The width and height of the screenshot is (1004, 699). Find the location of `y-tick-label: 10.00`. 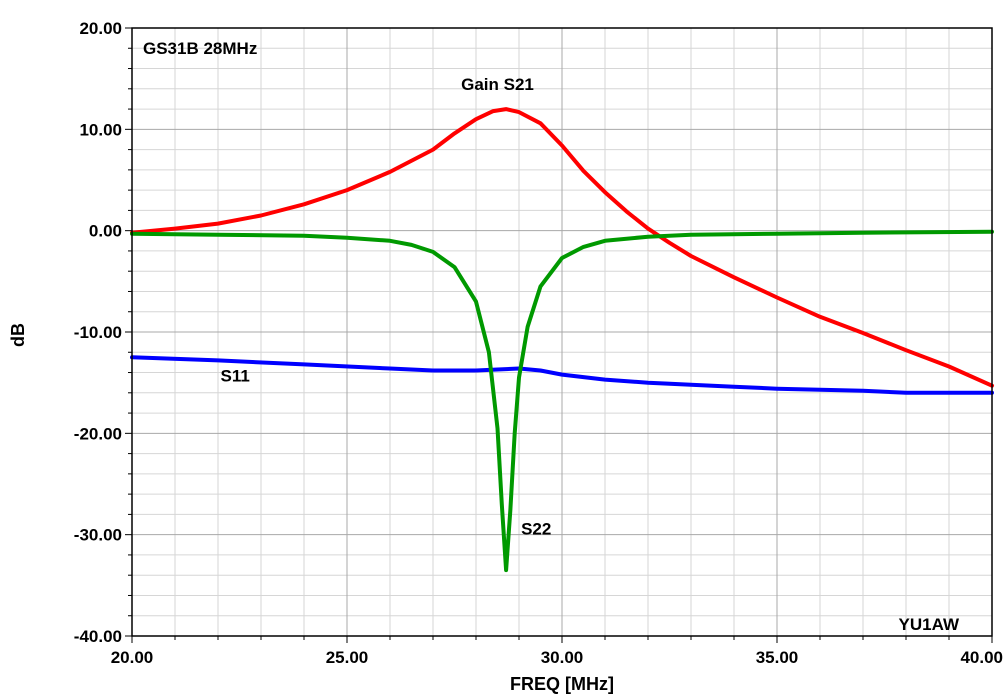

y-tick-label: 10.00 is located at coordinates (100, 129).